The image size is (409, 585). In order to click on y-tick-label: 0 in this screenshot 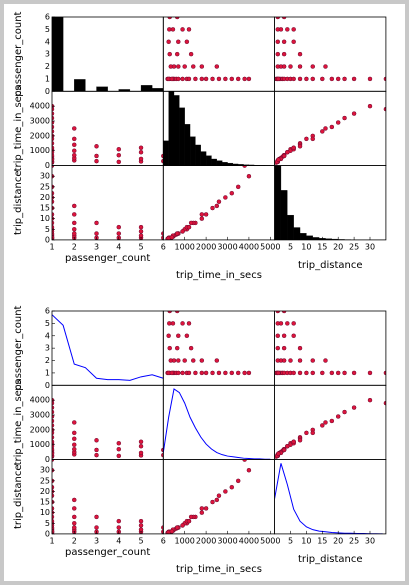, I will do `click(47, 533)`.